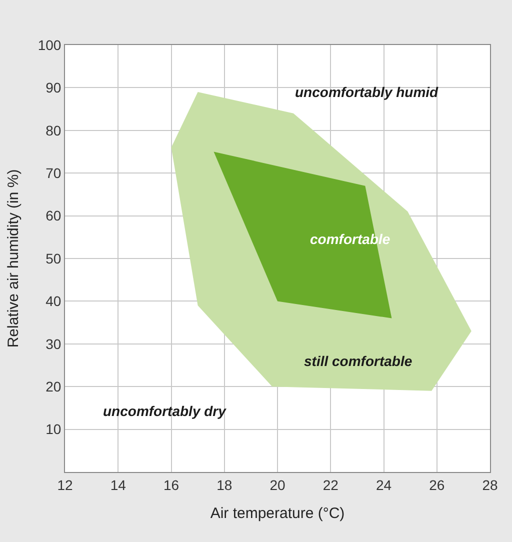  What do you see at coordinates (171, 484) in the screenshot?
I see `x-tick-label: 16` at bounding box center [171, 484].